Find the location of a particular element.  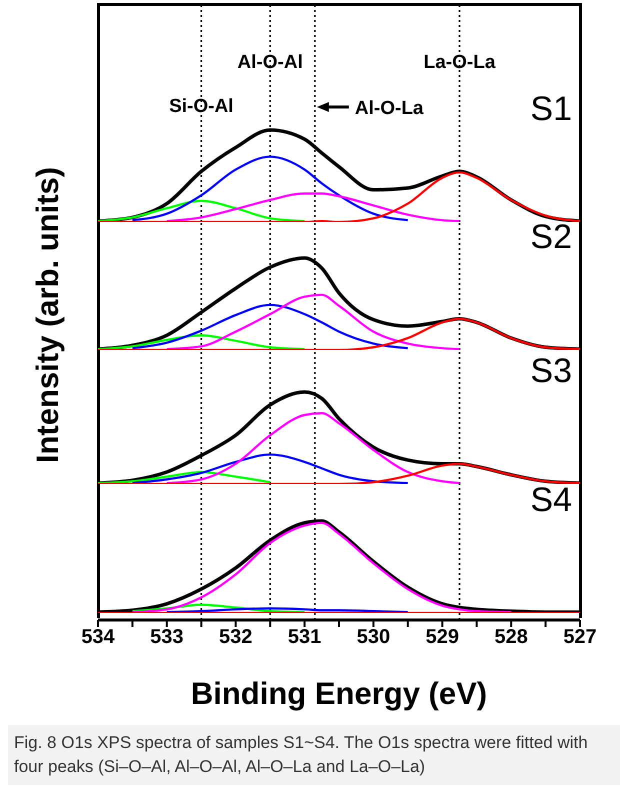

y-axis-title: Intensity (arb. units) is located at coordinates (48, 315).